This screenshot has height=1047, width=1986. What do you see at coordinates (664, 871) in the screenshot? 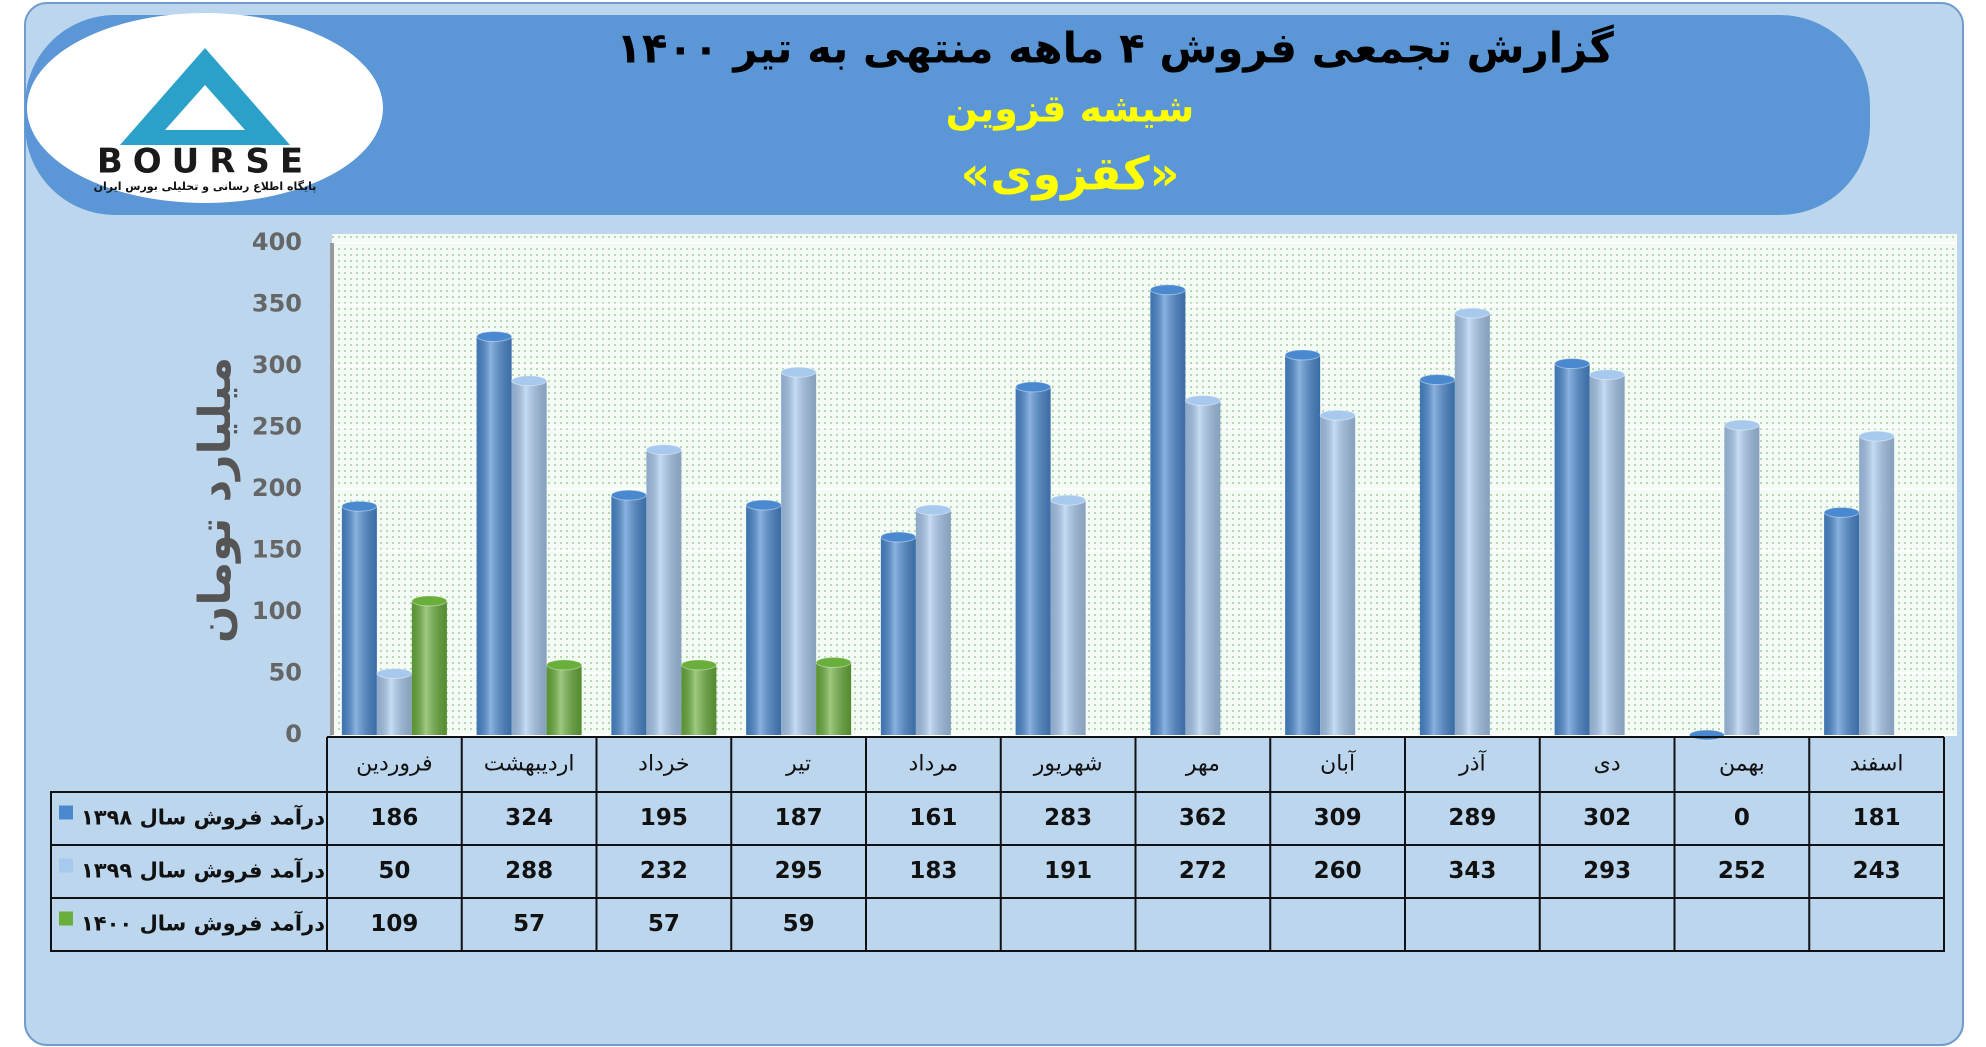
I see `table-value: 232` at bounding box center [664, 871].